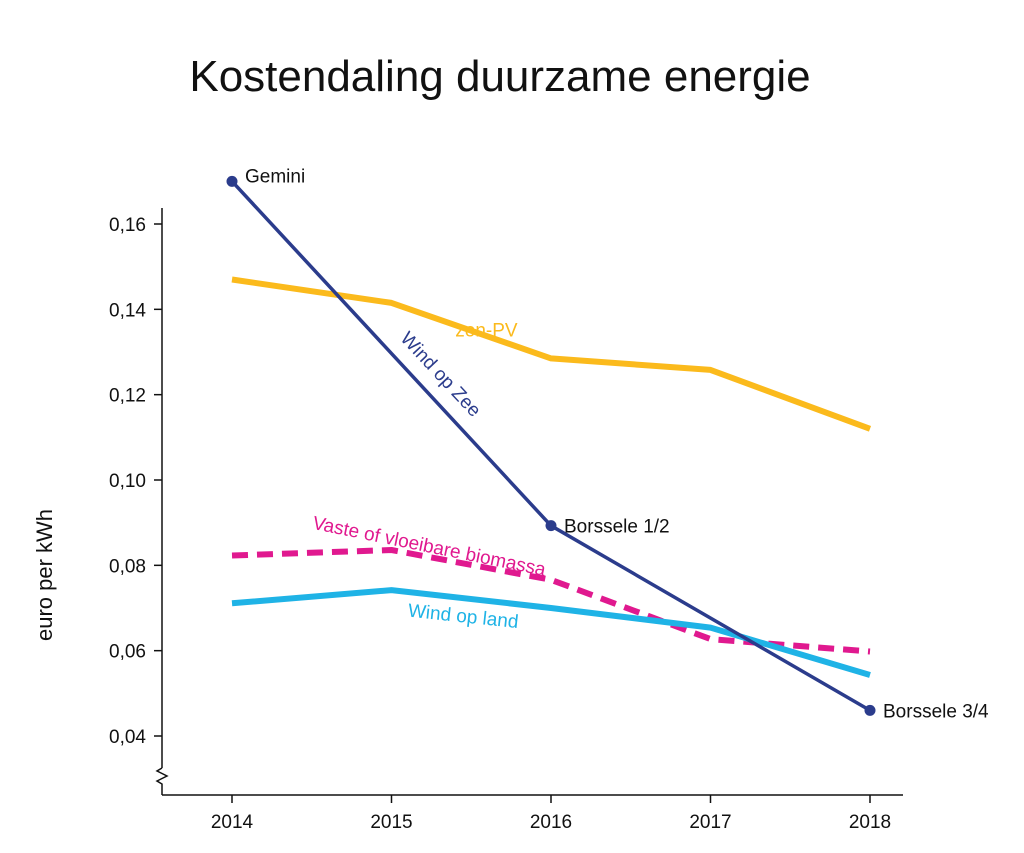  I want to click on y-tick-label: 0,04, so click(127, 737).